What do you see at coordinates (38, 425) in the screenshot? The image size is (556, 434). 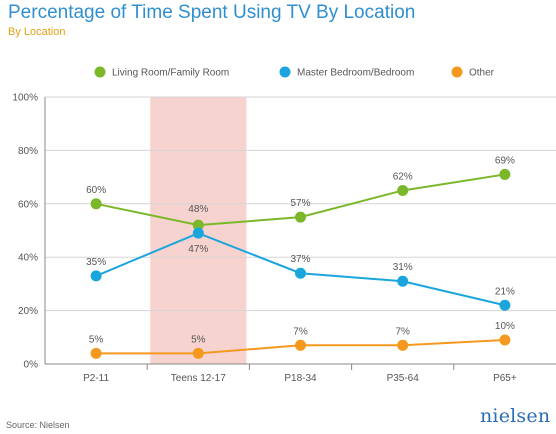 I see `source-note: Source: Nielsen` at bounding box center [38, 425].